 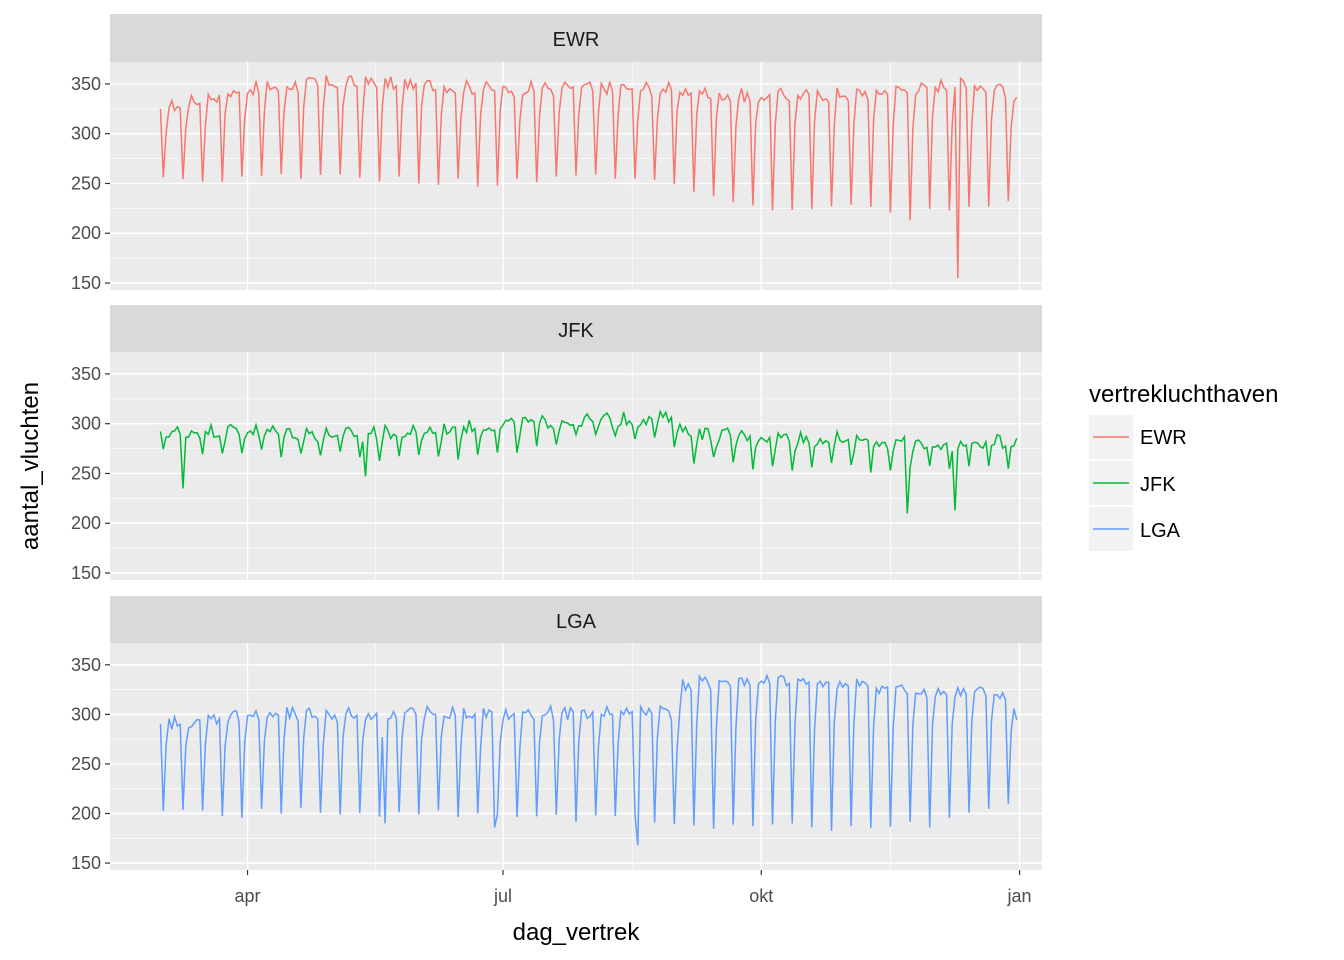 I want to click on facet-strip-label-ewr: EWR, so click(x=576, y=40).